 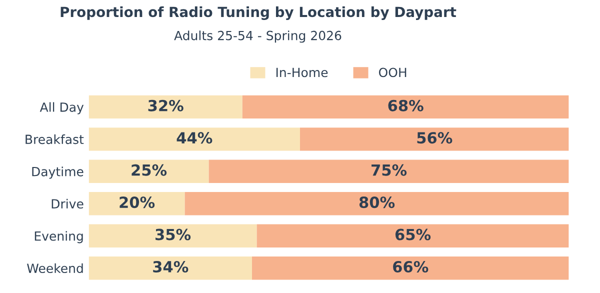 What do you see at coordinates (302, 73) in the screenshot?
I see `legend-label: In-Home` at bounding box center [302, 73].